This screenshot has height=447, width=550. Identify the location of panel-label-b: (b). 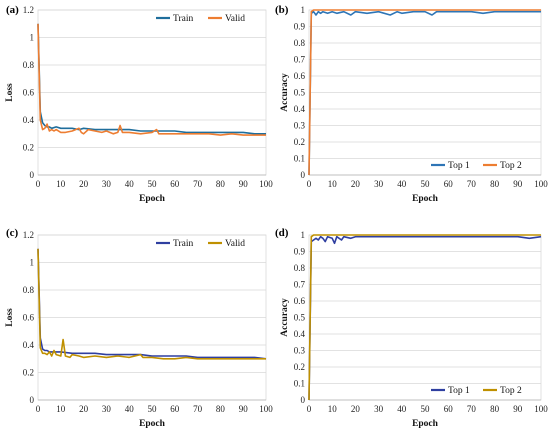
(282, 10).